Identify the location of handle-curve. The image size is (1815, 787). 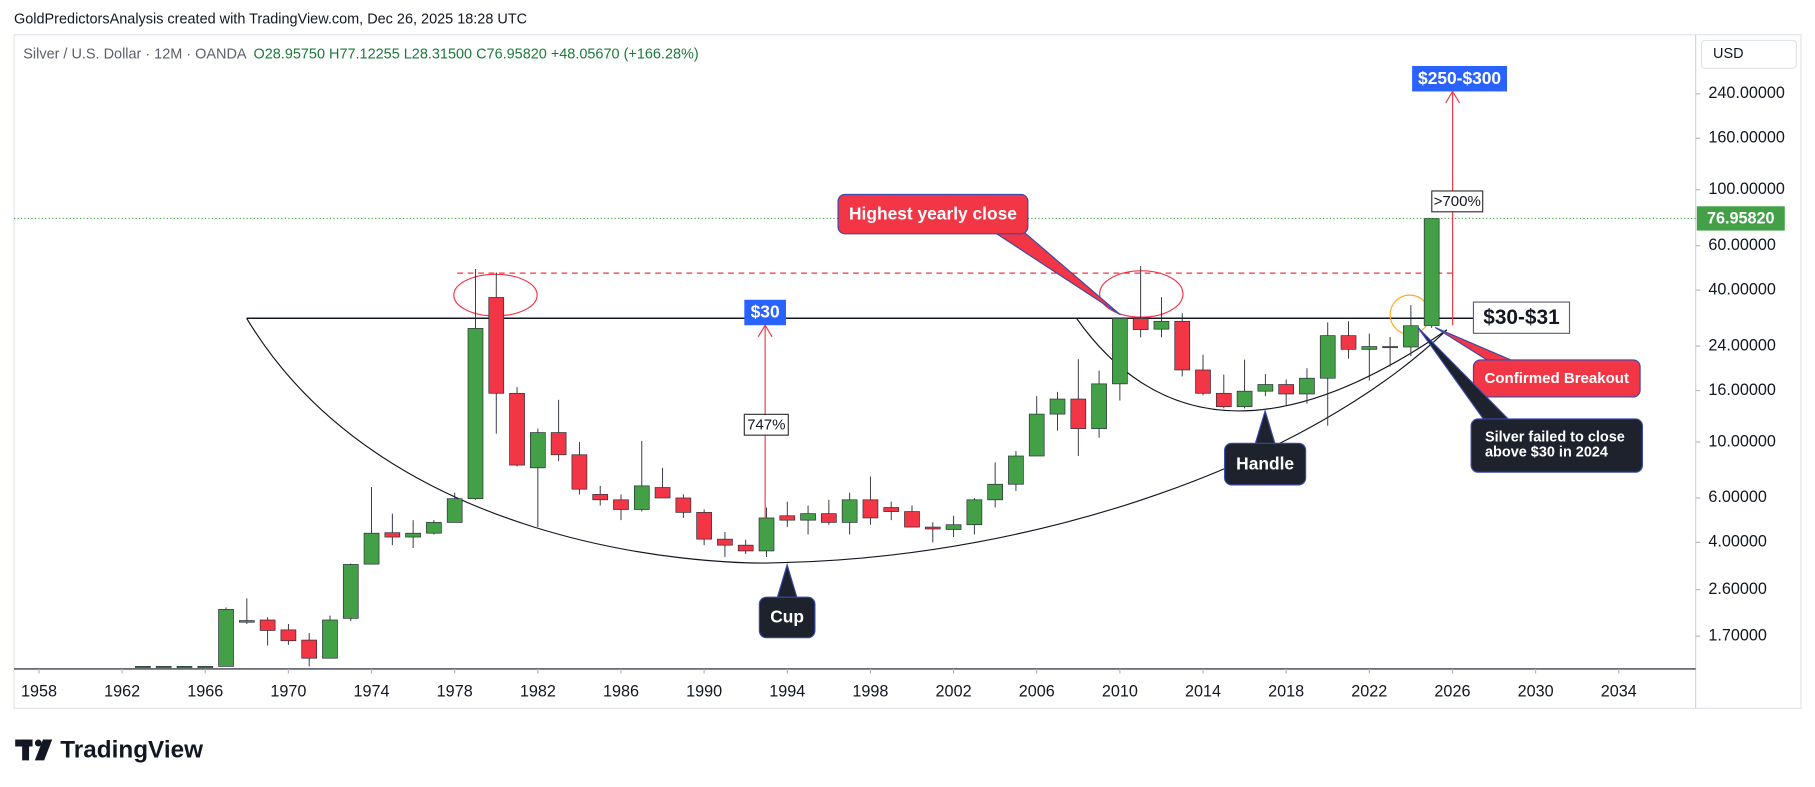
(1262, 364).